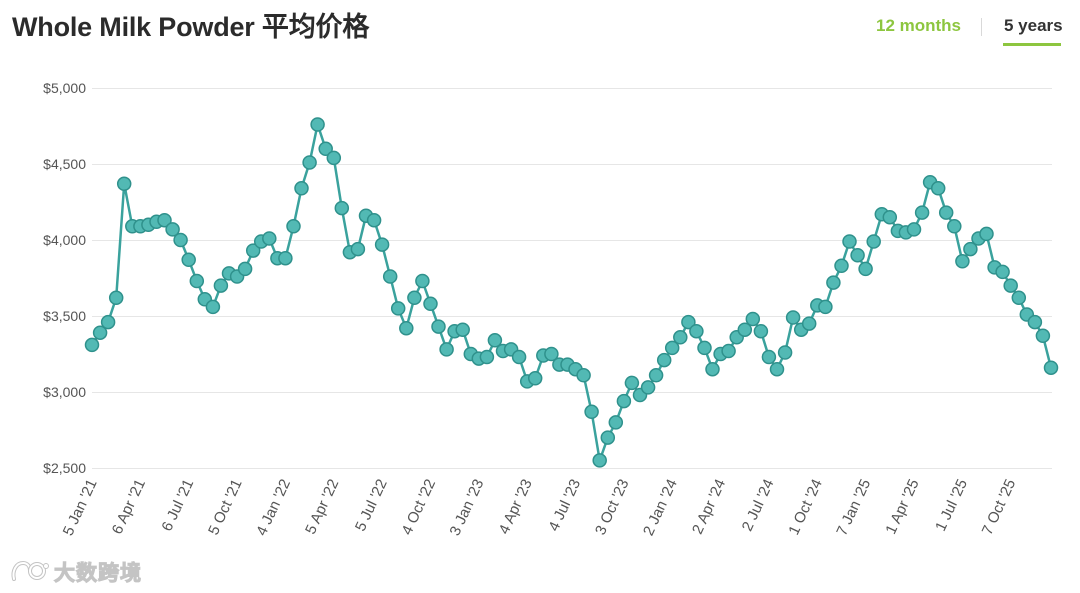 This screenshot has height=593, width=1080. I want to click on x-tick-label: 6 Jul '21, so click(178, 505).